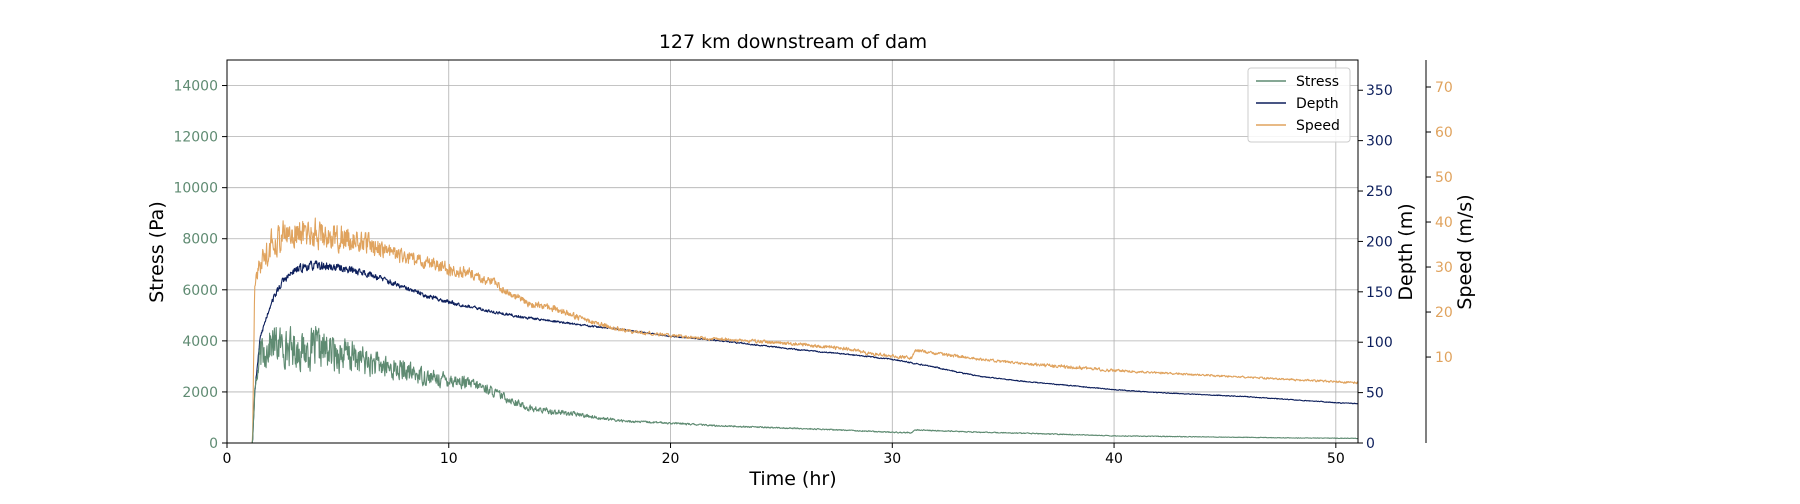 This screenshot has width=1800, height=504. Describe the element at coordinates (1375, 394) in the screenshot. I see `depth-tick-label: 50` at that location.